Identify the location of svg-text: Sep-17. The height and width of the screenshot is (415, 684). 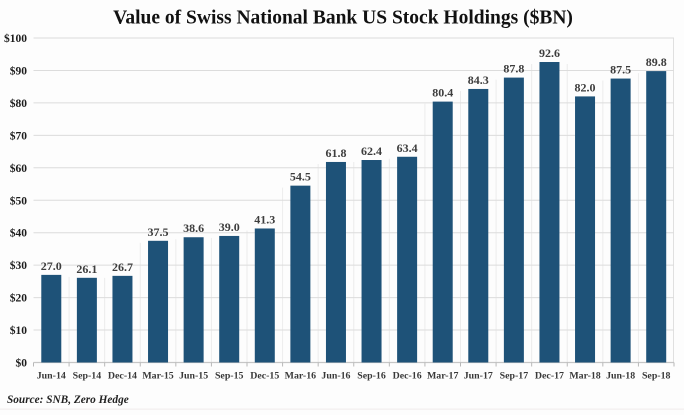
(514, 376).